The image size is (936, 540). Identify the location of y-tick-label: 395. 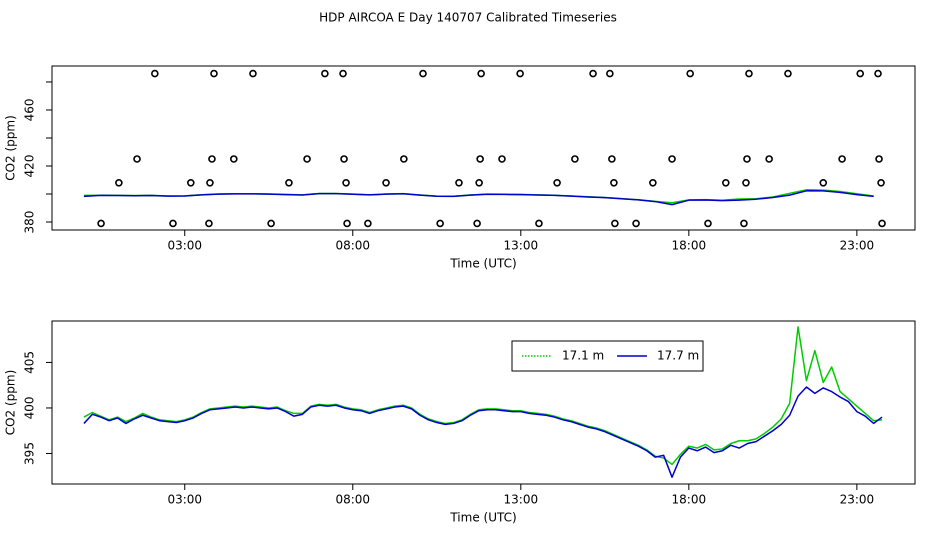
(30, 453).